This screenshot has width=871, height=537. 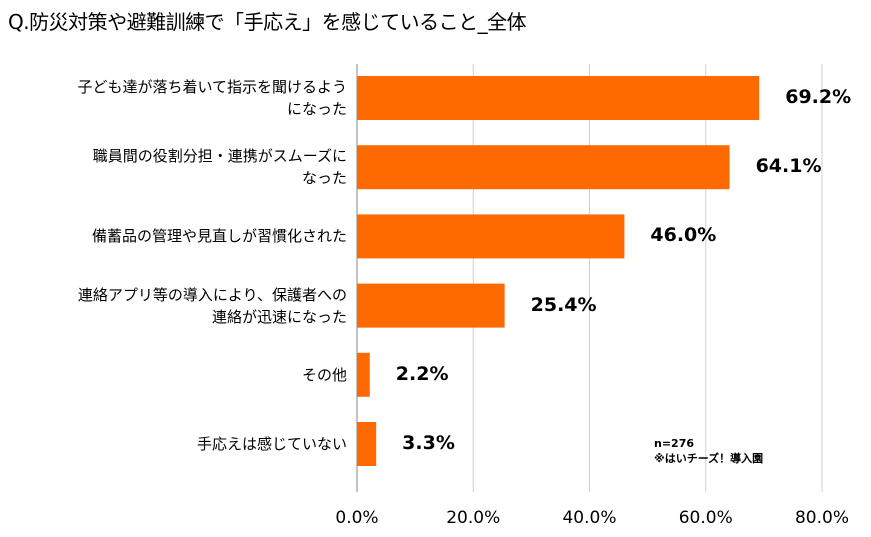 I want to click on chart-note: n=276 ※はいチーズ！導入園, so click(x=708, y=451).